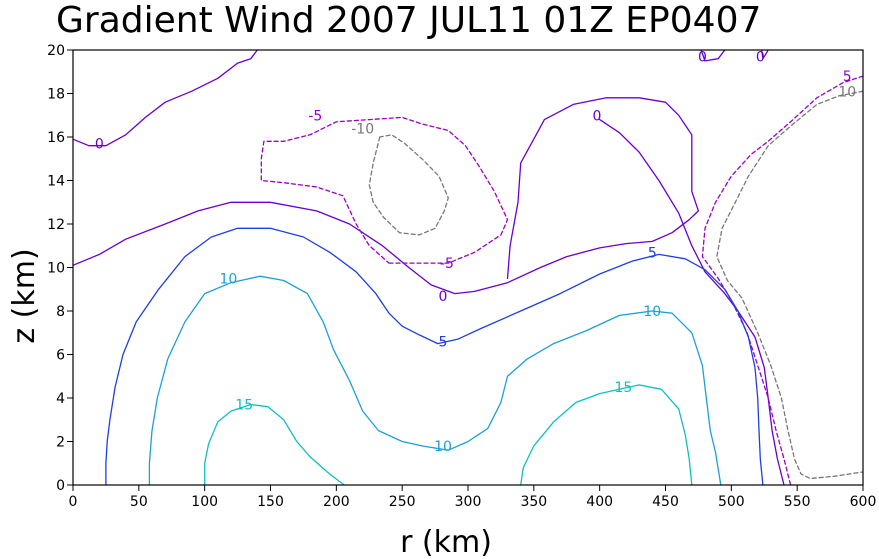  What do you see at coordinates (60, 486) in the screenshot?
I see `y-tick-label: 0` at bounding box center [60, 486].